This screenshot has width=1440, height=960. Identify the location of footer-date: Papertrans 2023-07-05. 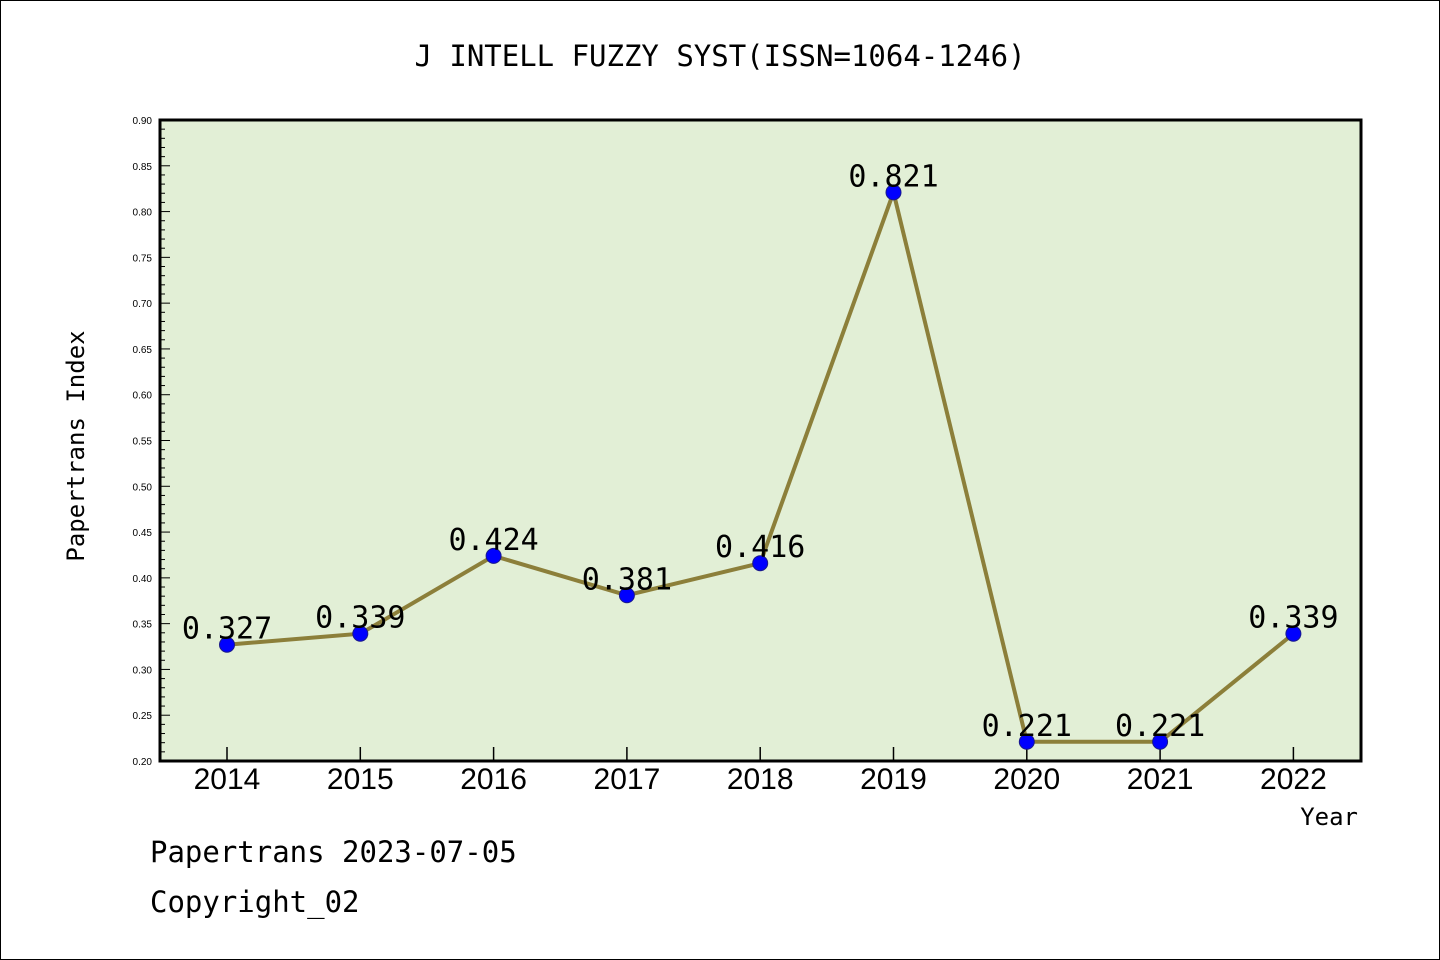
(333, 852).